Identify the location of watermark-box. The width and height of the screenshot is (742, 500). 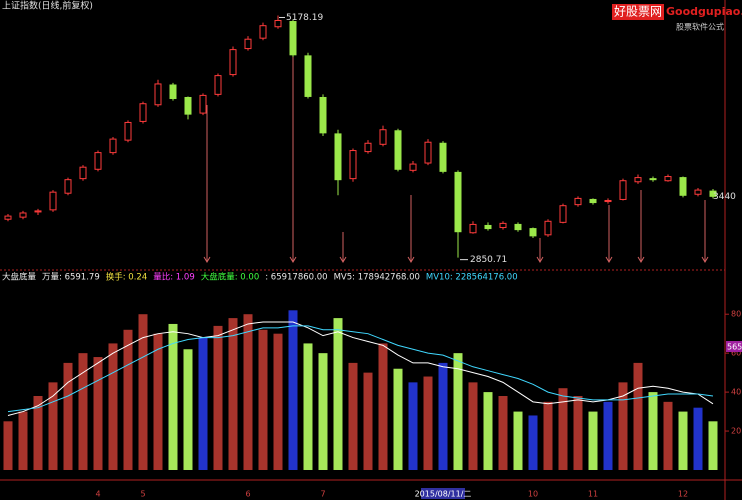
(638, 12).